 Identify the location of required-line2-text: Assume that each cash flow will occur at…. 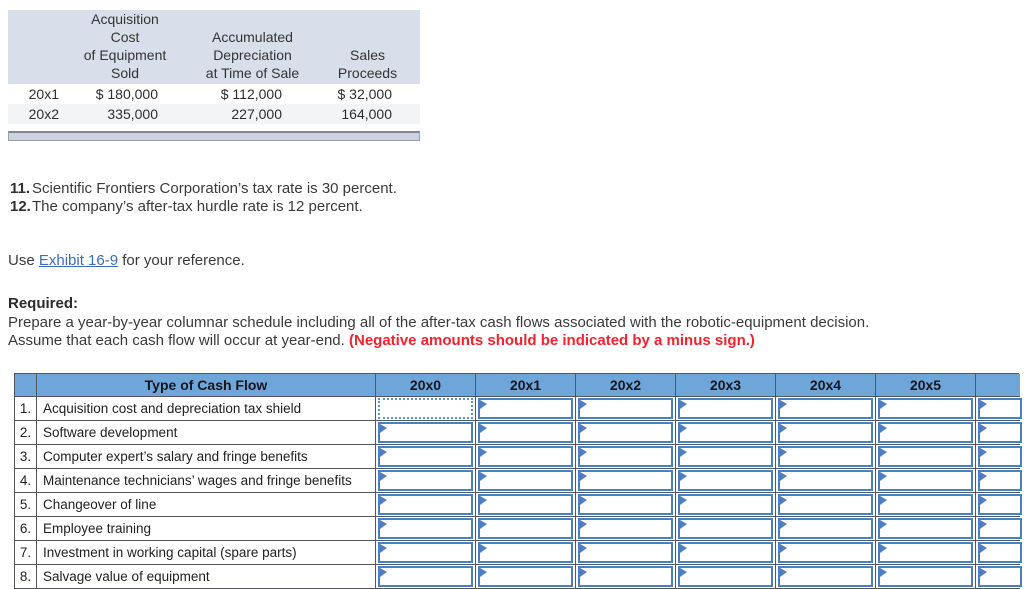
(178, 340).